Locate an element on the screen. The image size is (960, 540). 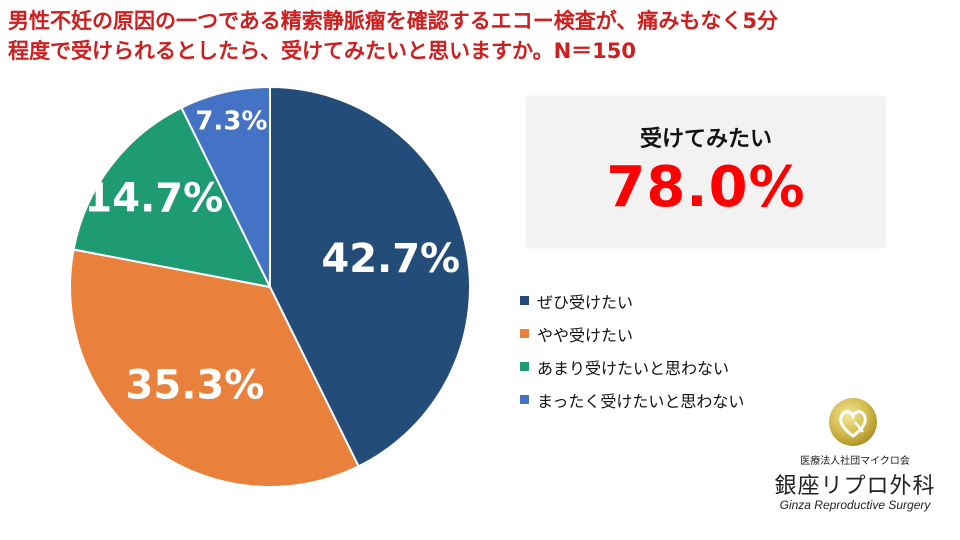
logo-org-name: 医療法人社団マイクロ会 is located at coordinates (855, 461).